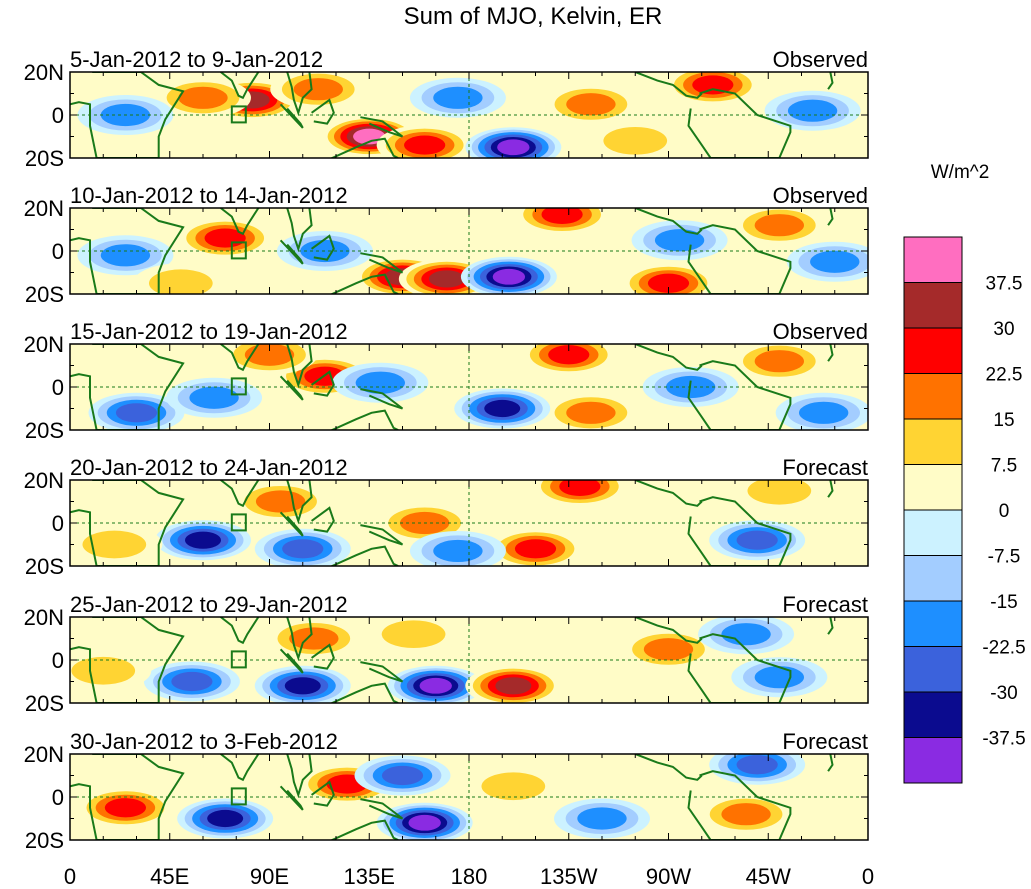  Describe the element at coordinates (196, 59) in the screenshot. I see `panel-date-range: 5-Jan-2012 to 9-Jan-2012` at that location.